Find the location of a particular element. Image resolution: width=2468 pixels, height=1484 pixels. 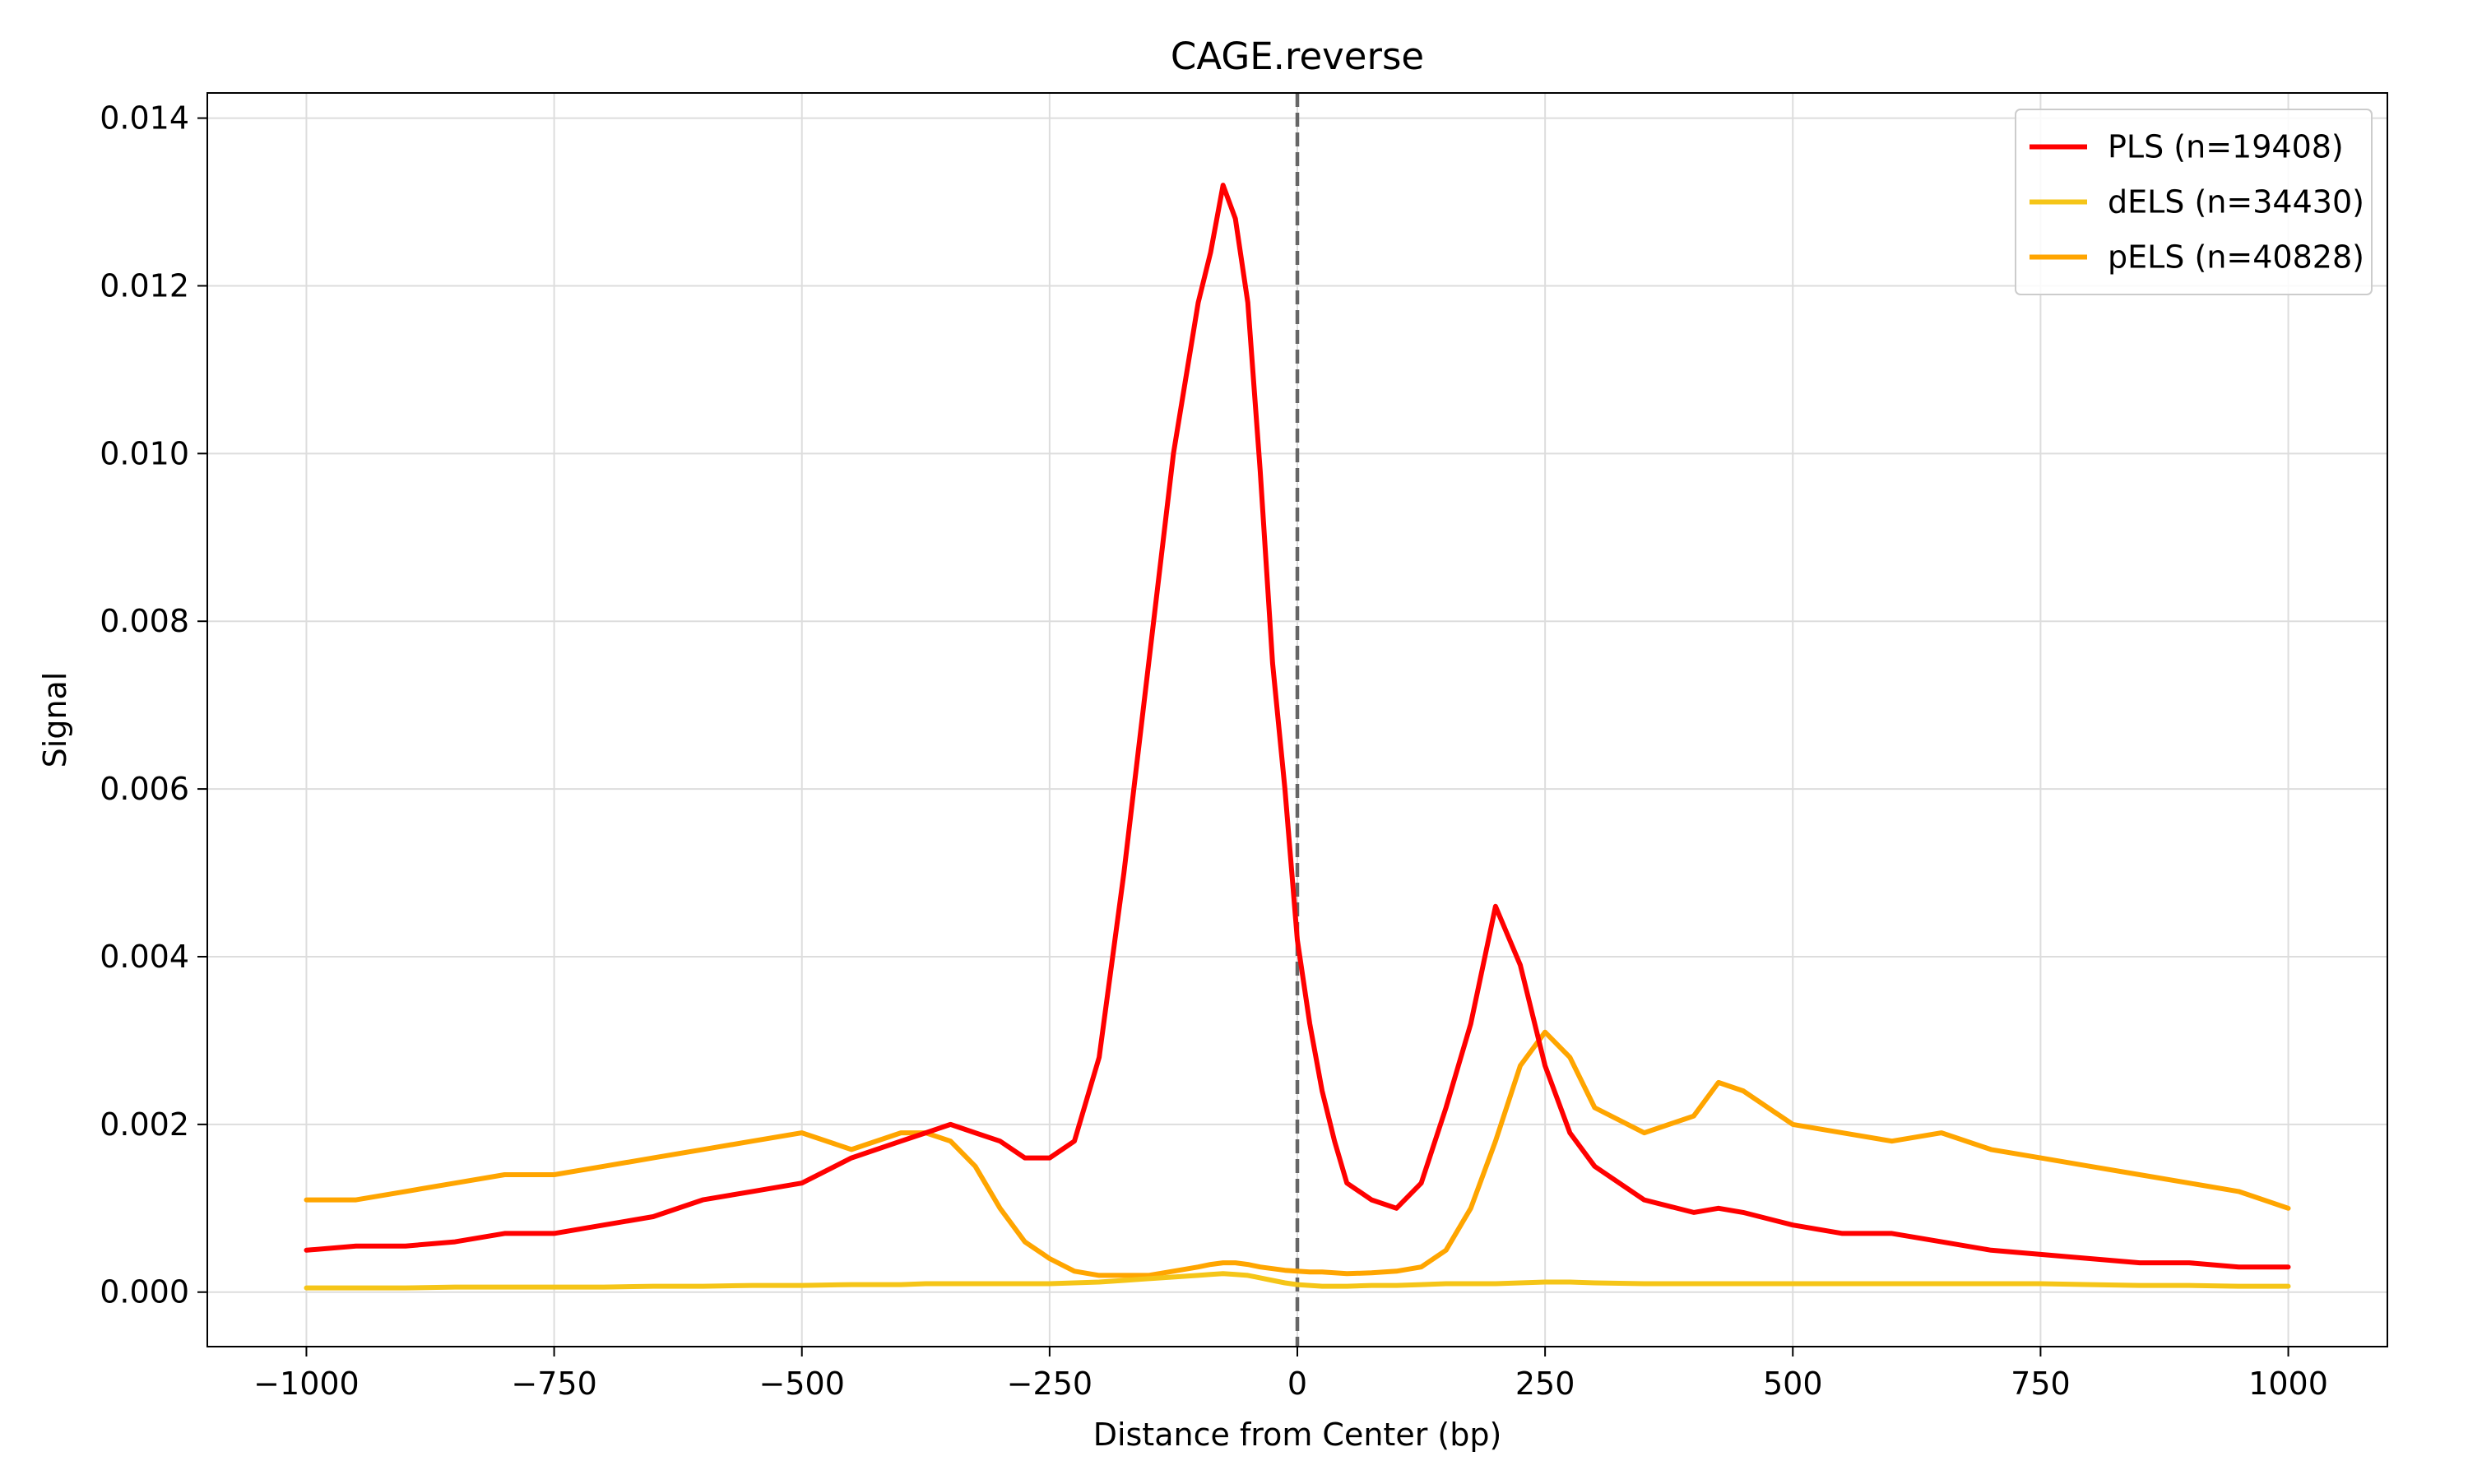

y-tick-label: 0.014 is located at coordinates (144, 118).